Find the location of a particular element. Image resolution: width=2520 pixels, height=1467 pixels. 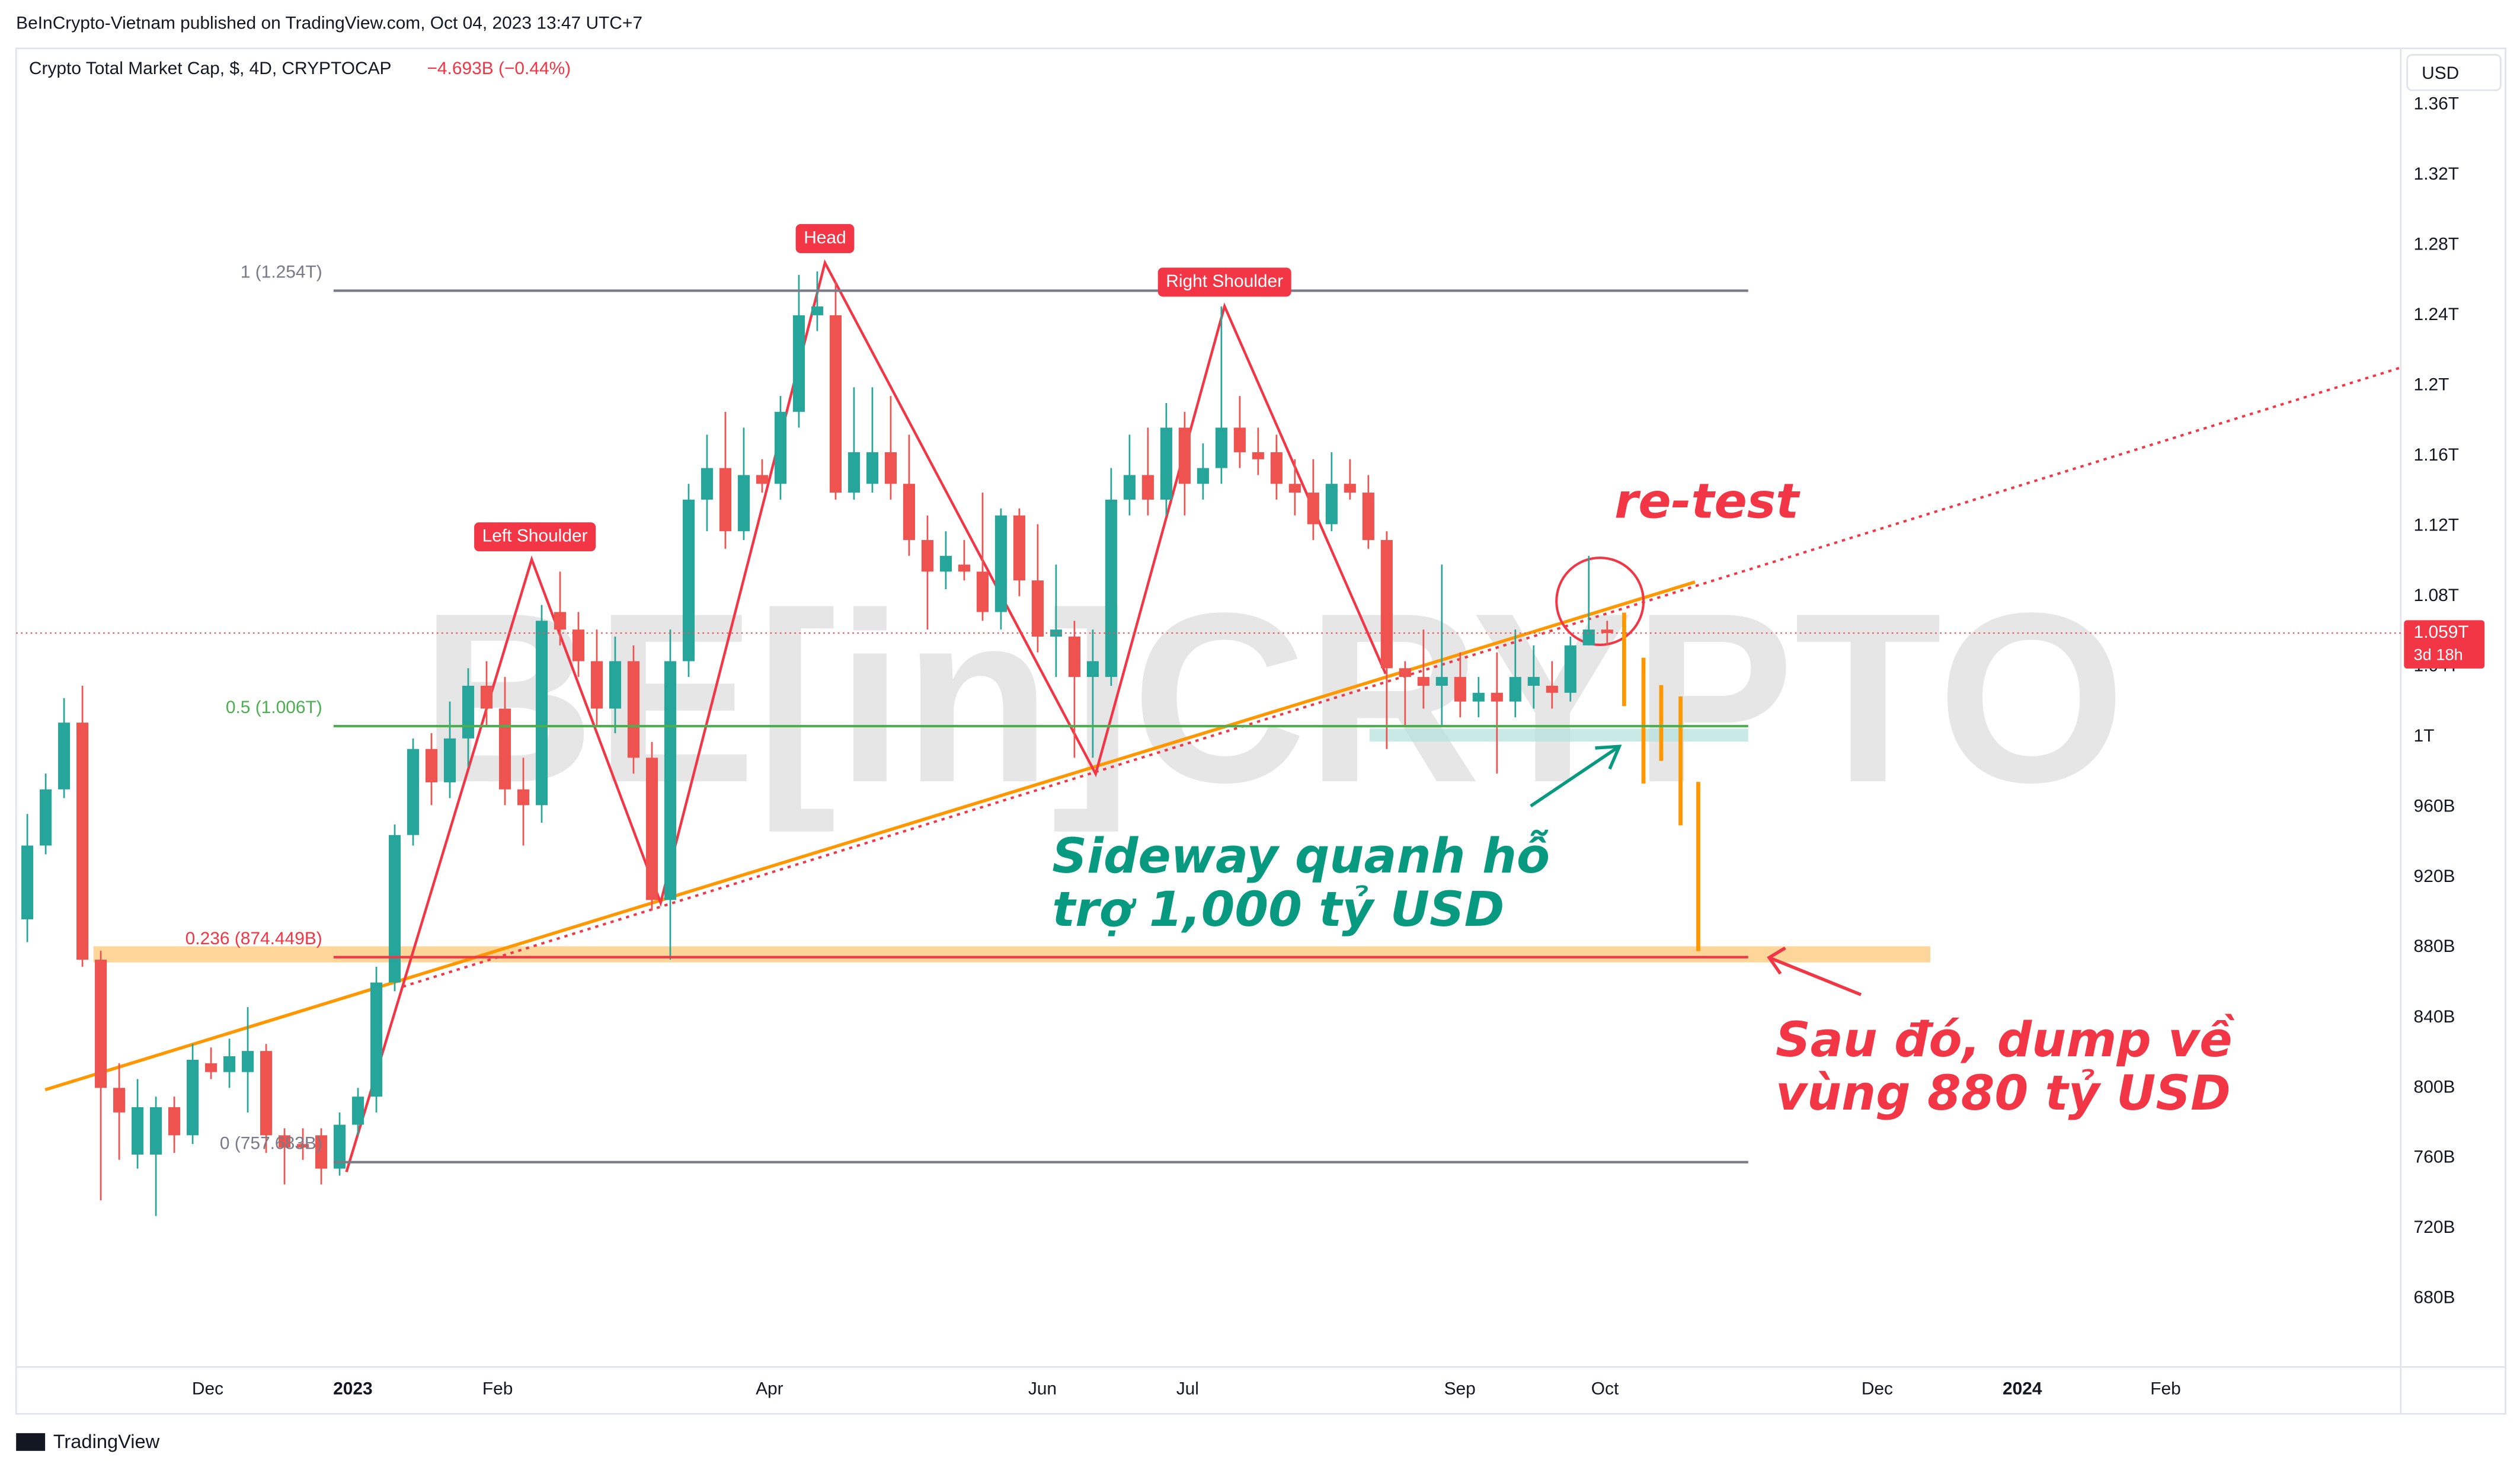

footer-logo is located at coordinates (31, 1442).